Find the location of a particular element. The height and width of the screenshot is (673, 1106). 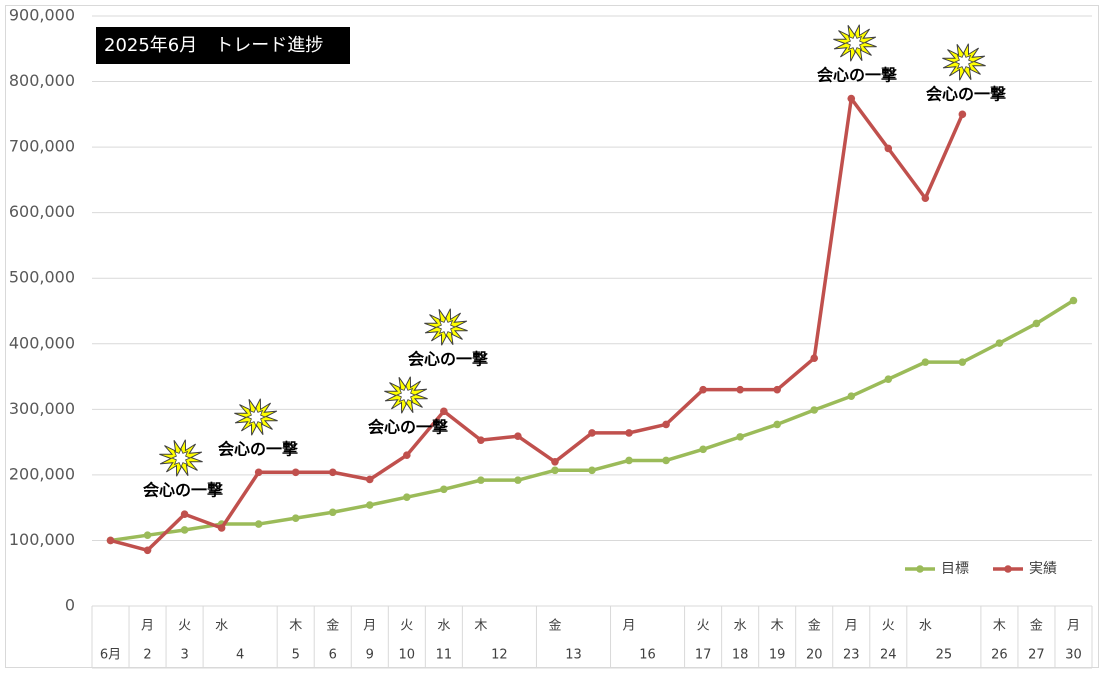

y-tick-label: 400,000 is located at coordinates (42, 342).